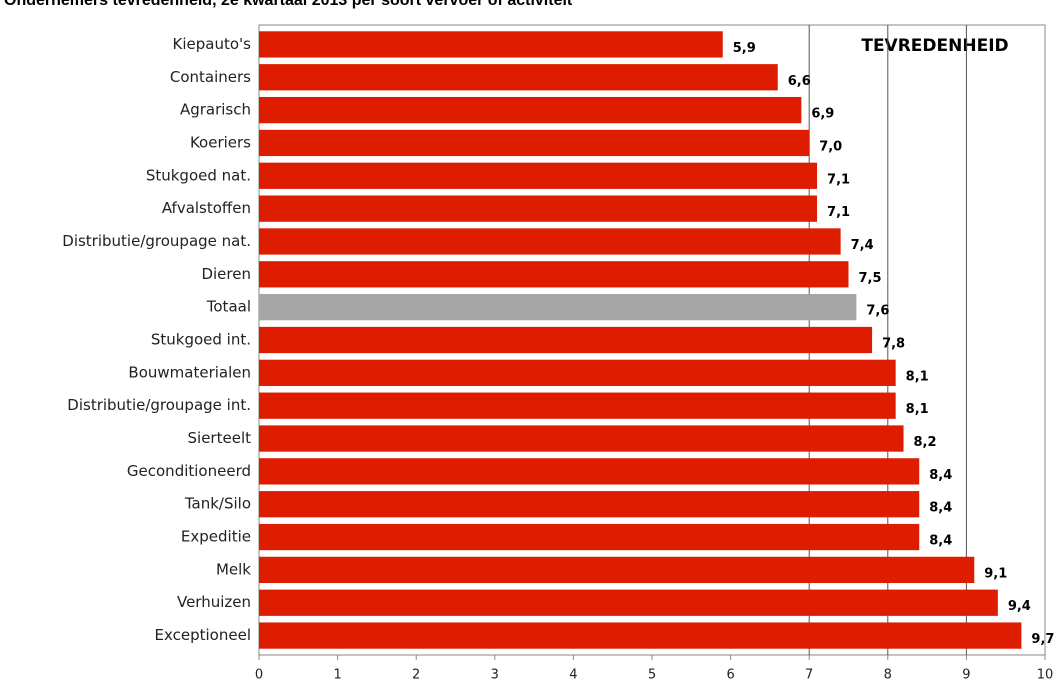  Describe the element at coordinates (495, 675) in the screenshot. I see `x-tick-label: 3` at that location.